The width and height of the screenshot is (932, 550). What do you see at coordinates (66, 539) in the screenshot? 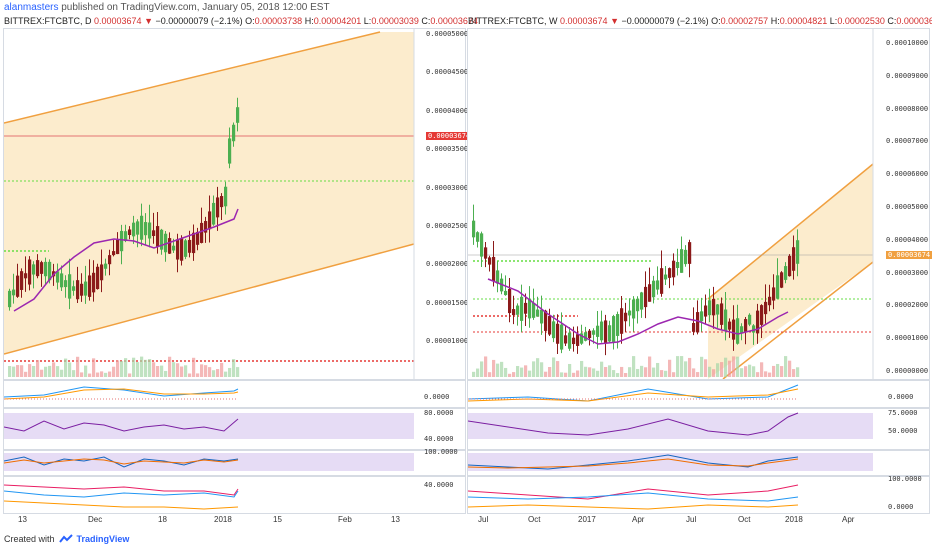
I see `footer: Created with TradingView` at bounding box center [66, 539].